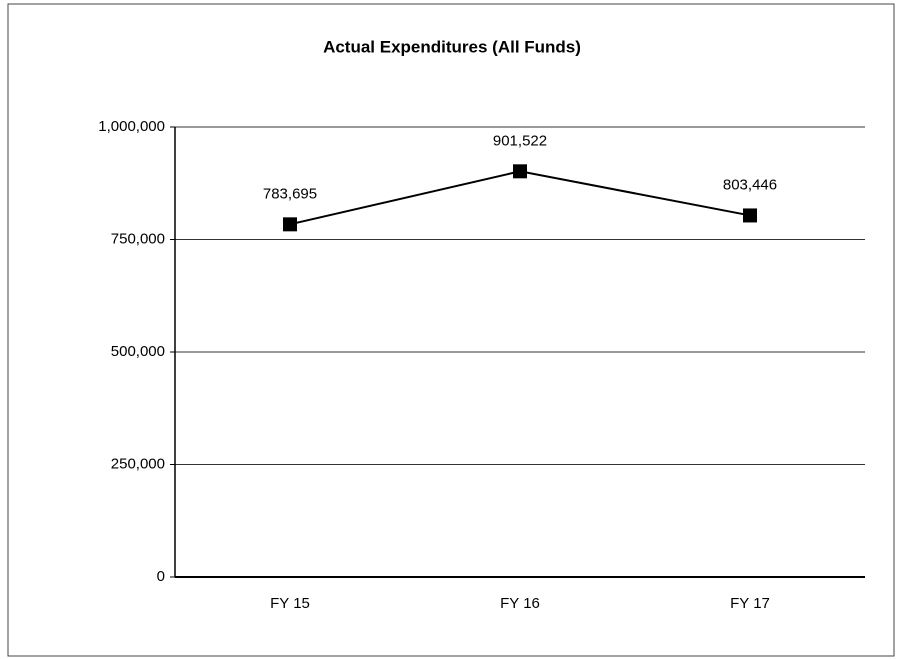 The image size is (902, 659). I want to click on x-tick-label: FY 16, so click(520, 603).